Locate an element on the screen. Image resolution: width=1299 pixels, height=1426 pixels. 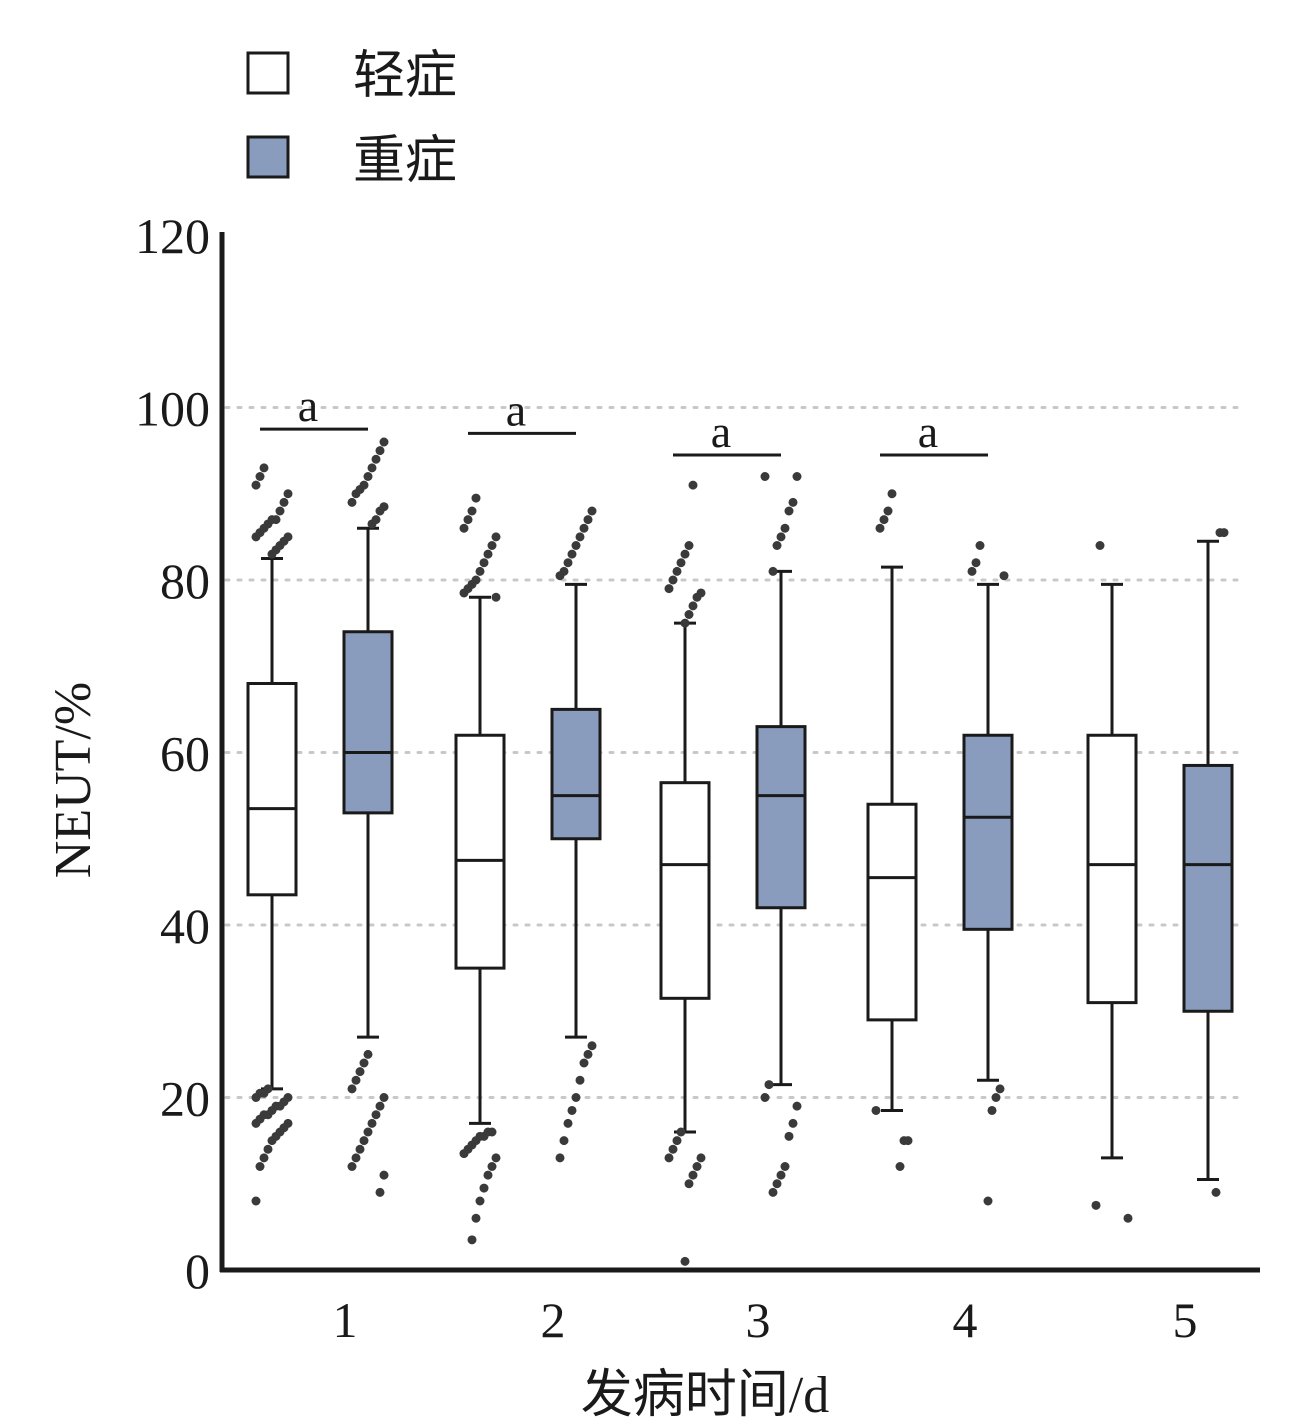
y-axis-title: NEUT/% is located at coordinates (73, 780).